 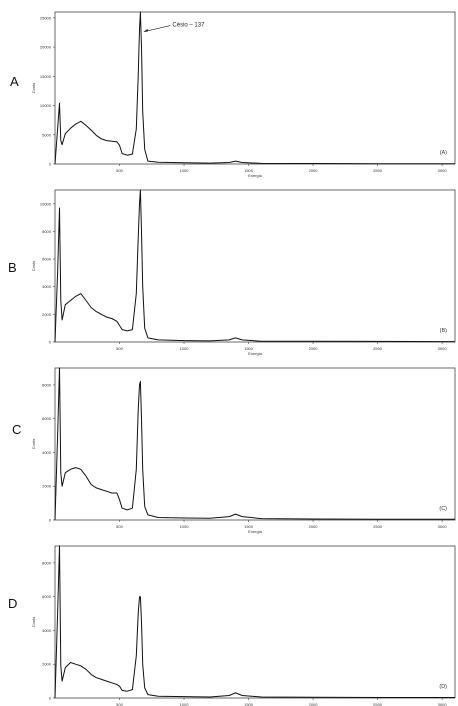 I want to click on y-tick-label: 25000, so click(x=46, y=17).